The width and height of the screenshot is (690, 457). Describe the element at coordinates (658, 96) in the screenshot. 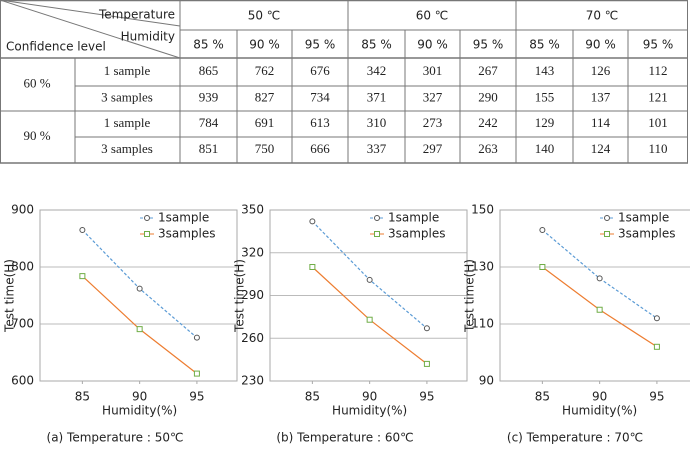

I see `cell: 121` at that location.